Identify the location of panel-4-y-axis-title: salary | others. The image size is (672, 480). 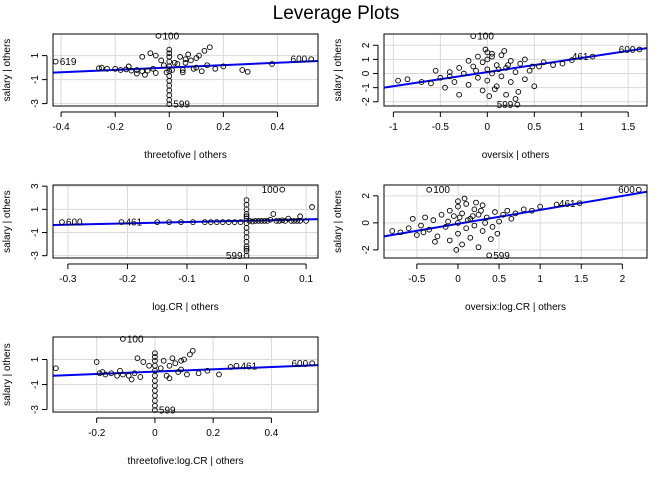
(338, 221).